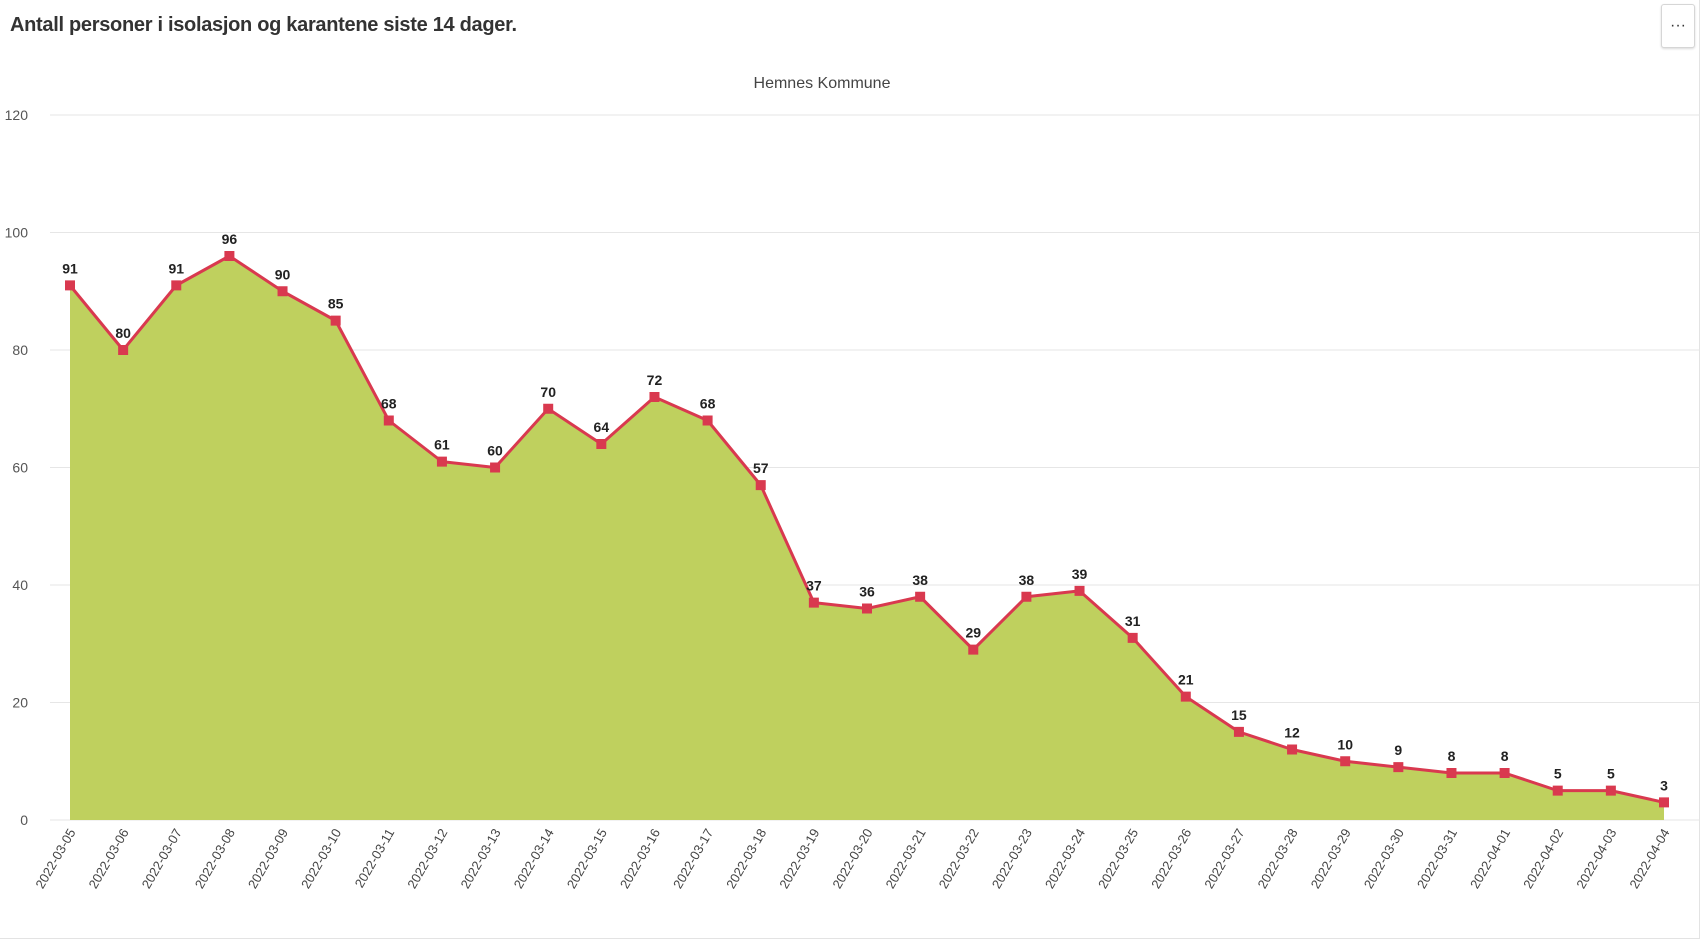 The width and height of the screenshot is (1701, 940). Describe the element at coordinates (20, 350) in the screenshot. I see `y-tick-label: 80` at that location.